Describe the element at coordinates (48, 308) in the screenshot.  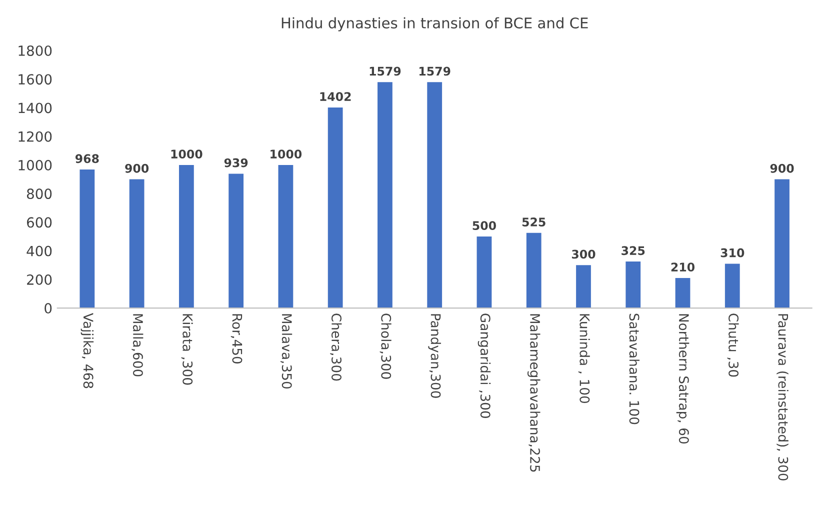
I see `y-tick-label: 0` at that location.